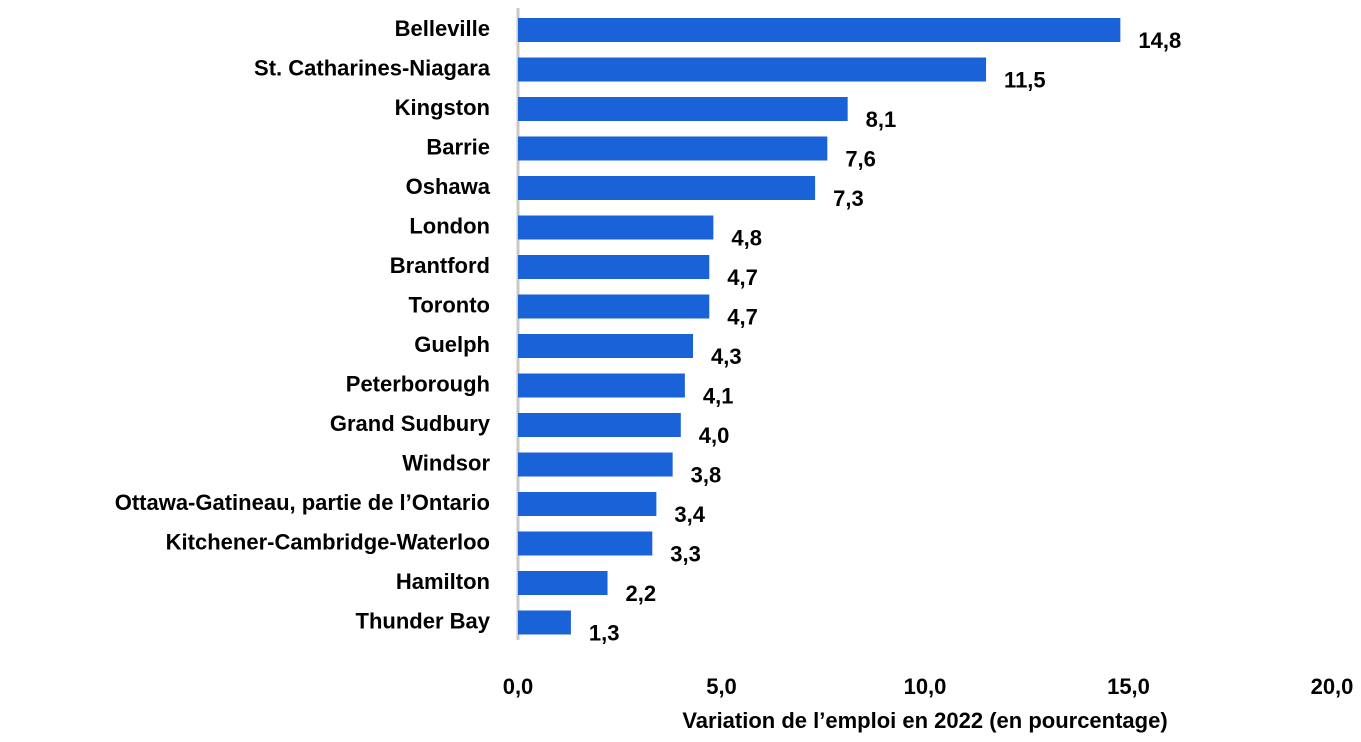 The height and width of the screenshot is (742, 1361). I want to click on x-tick-label: 15,0, so click(1128, 686).